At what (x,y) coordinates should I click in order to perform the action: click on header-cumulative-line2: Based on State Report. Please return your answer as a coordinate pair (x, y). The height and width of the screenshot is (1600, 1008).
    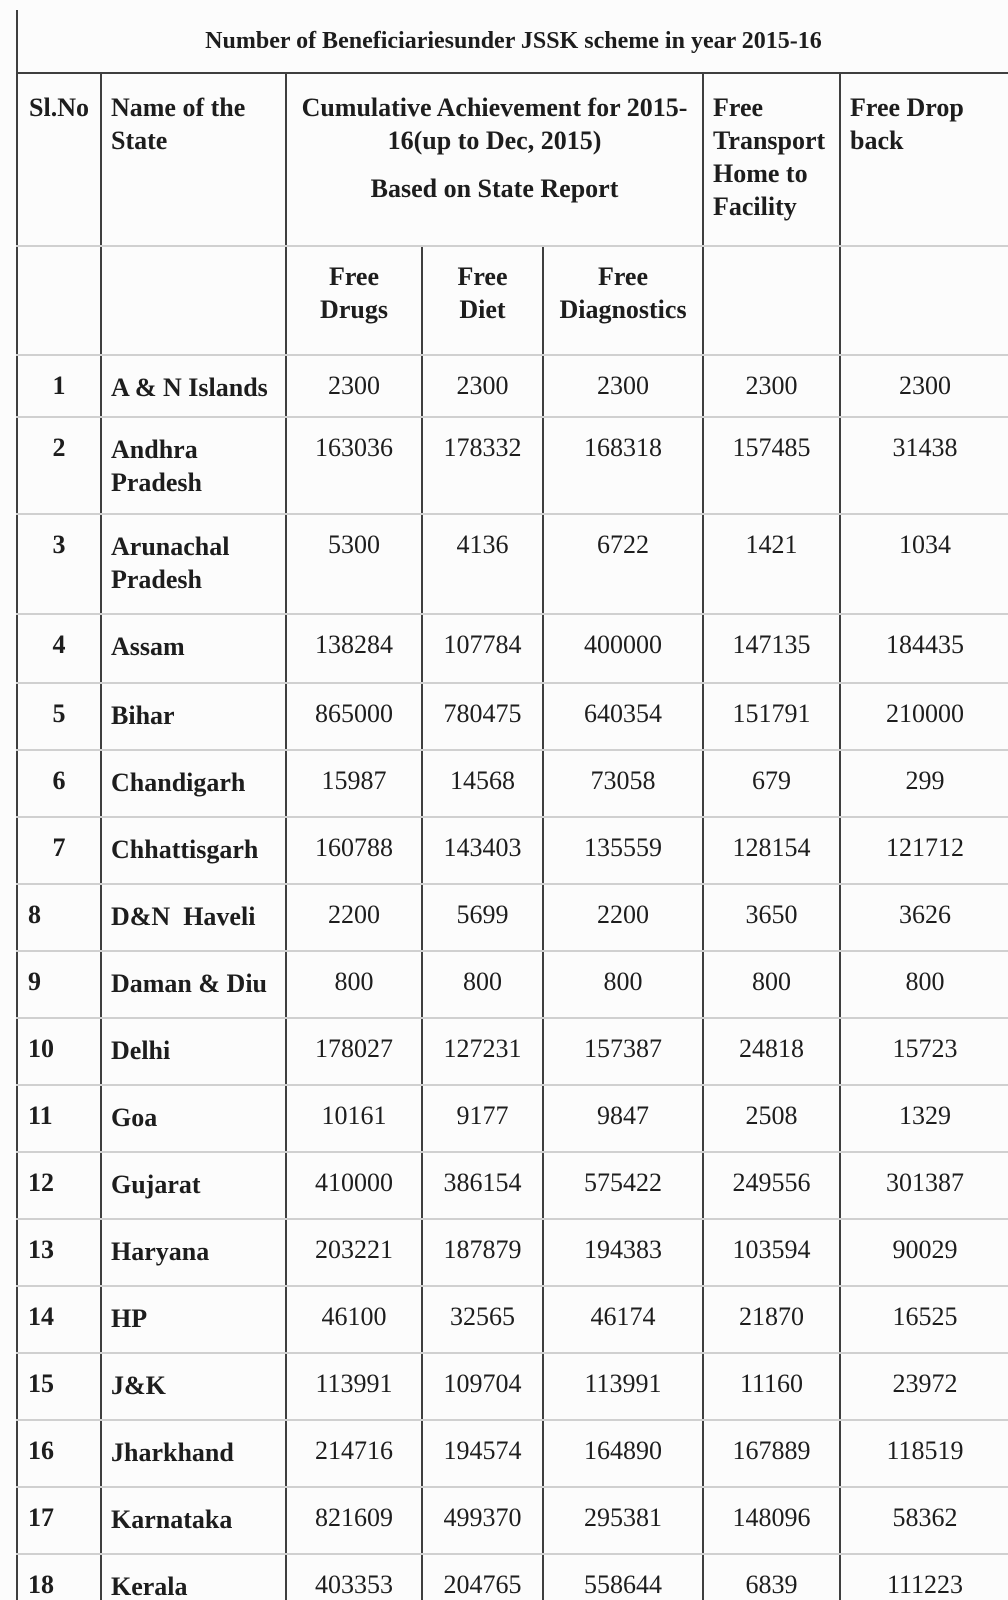
    Looking at the image, I should click on (494, 189).